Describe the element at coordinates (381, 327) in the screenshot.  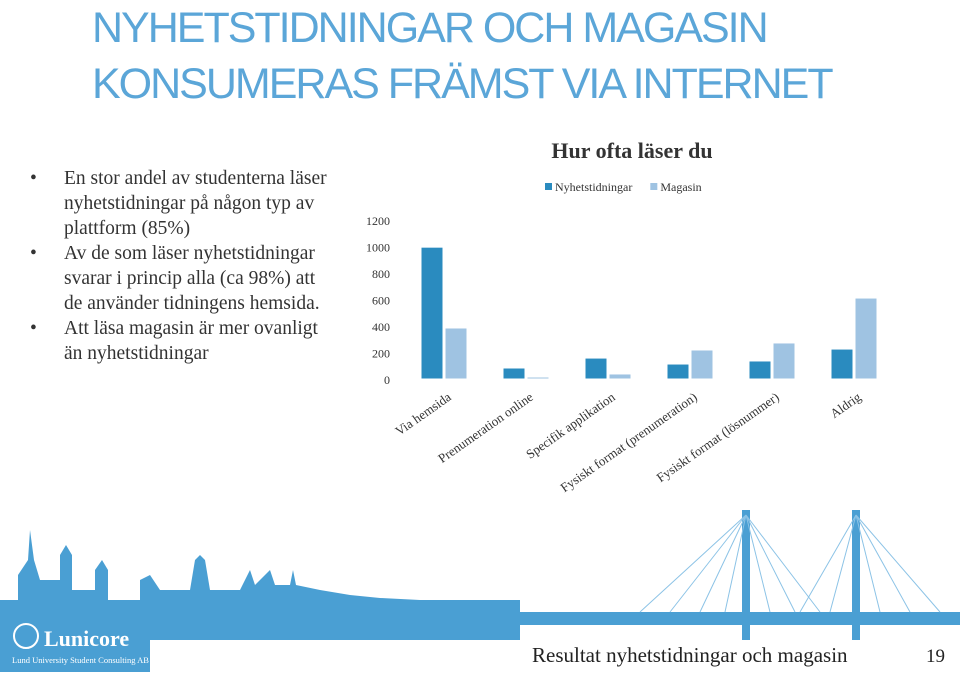
I see `y-tick-label: 400` at that location.